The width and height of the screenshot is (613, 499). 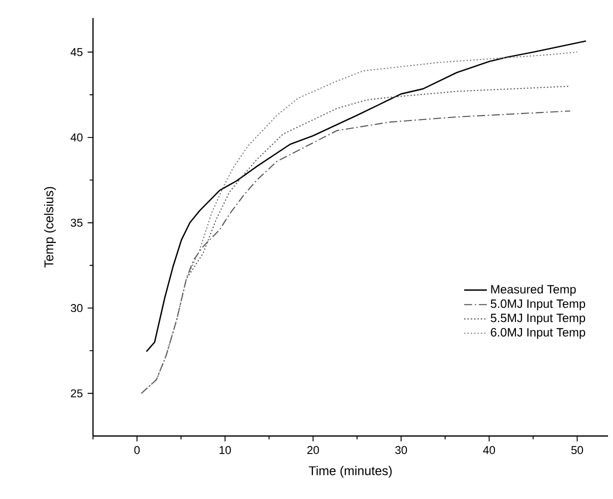 What do you see at coordinates (538, 319) in the screenshot?
I see `legend-label: 5.5MJ Input Temp` at bounding box center [538, 319].